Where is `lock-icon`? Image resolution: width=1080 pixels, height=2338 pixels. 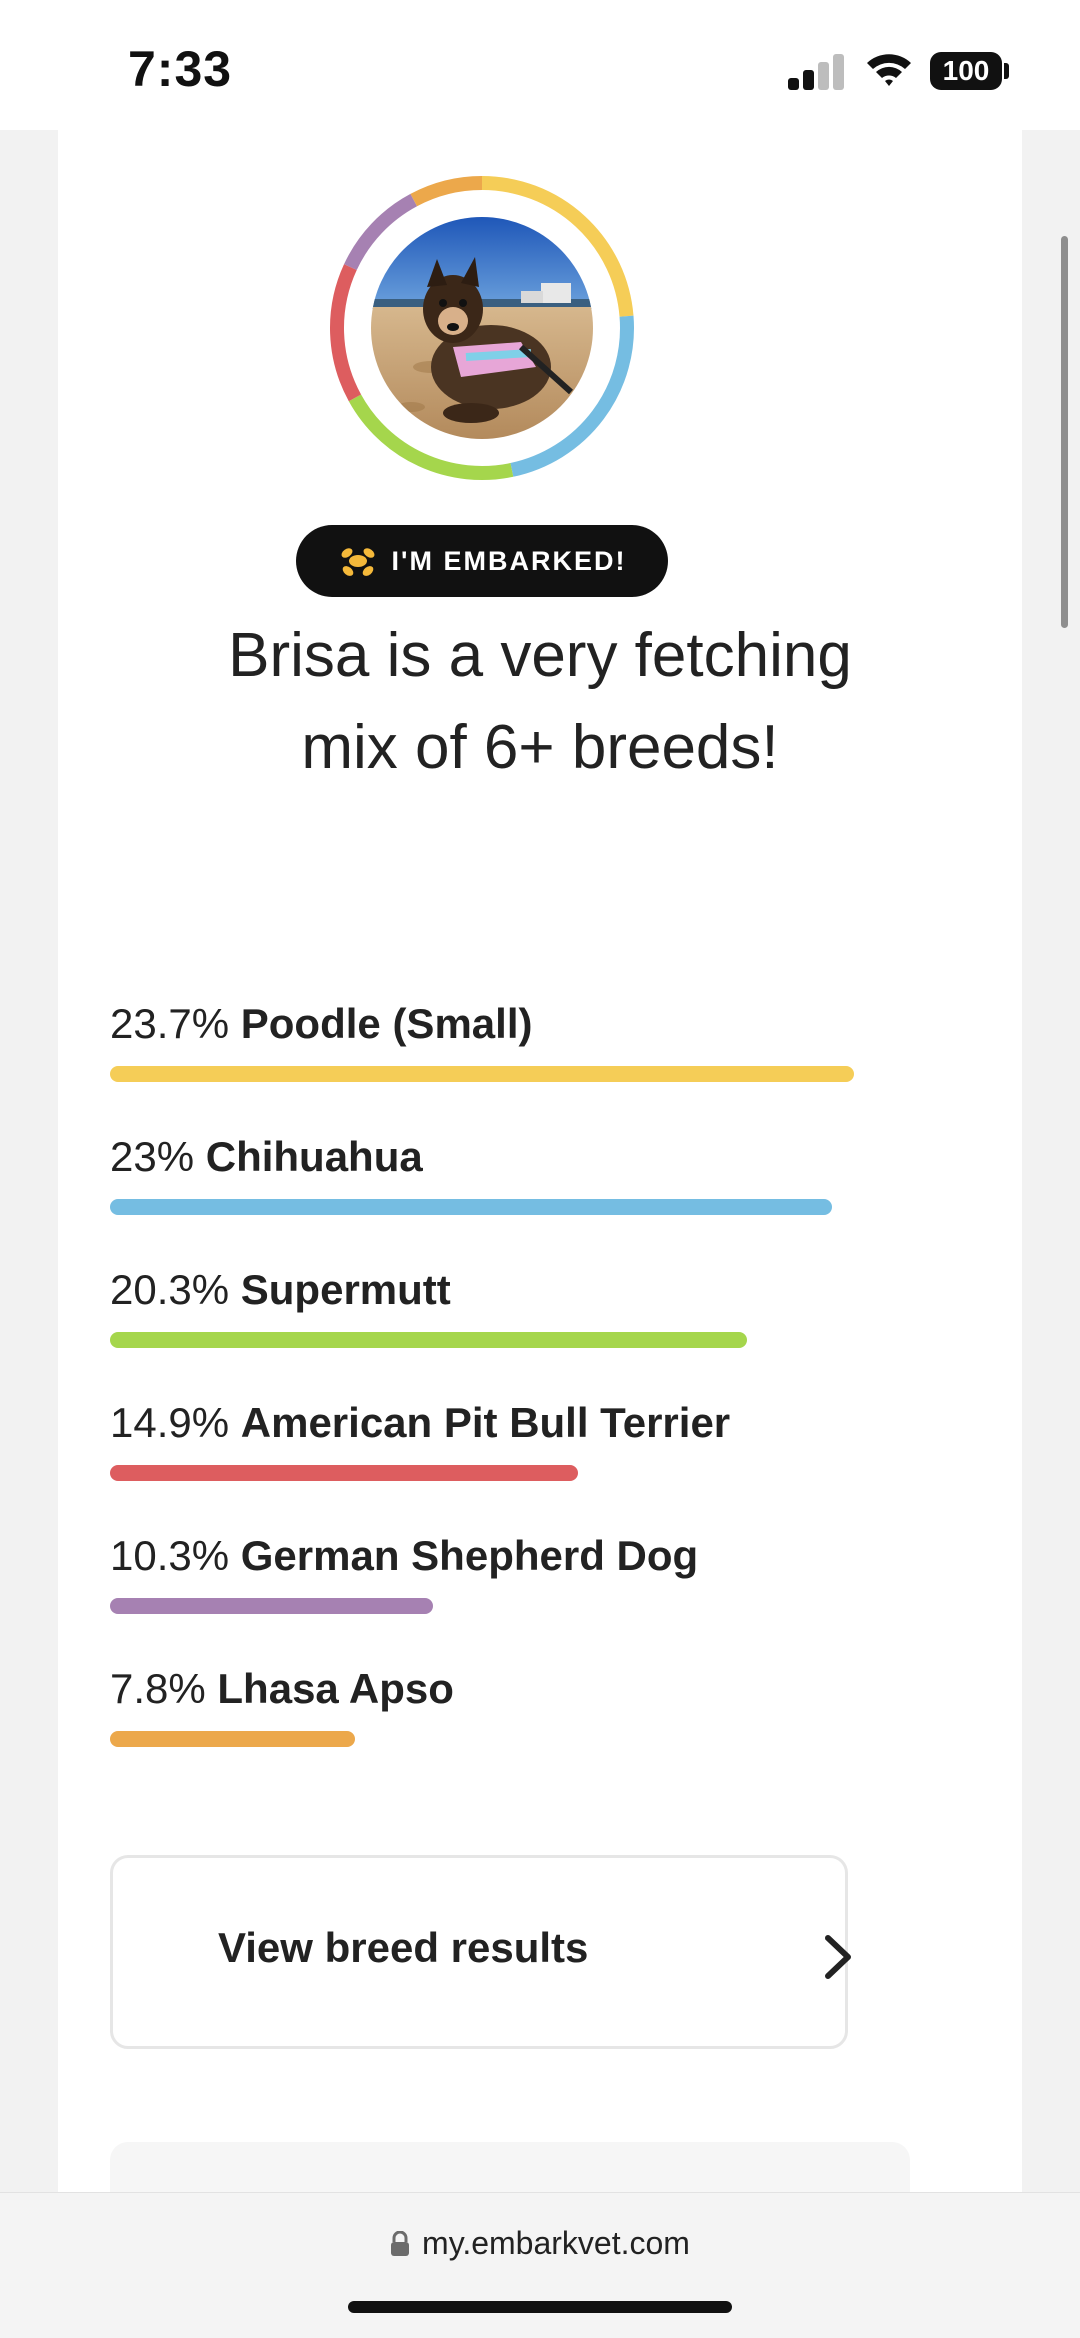 lock-icon is located at coordinates (400, 2243).